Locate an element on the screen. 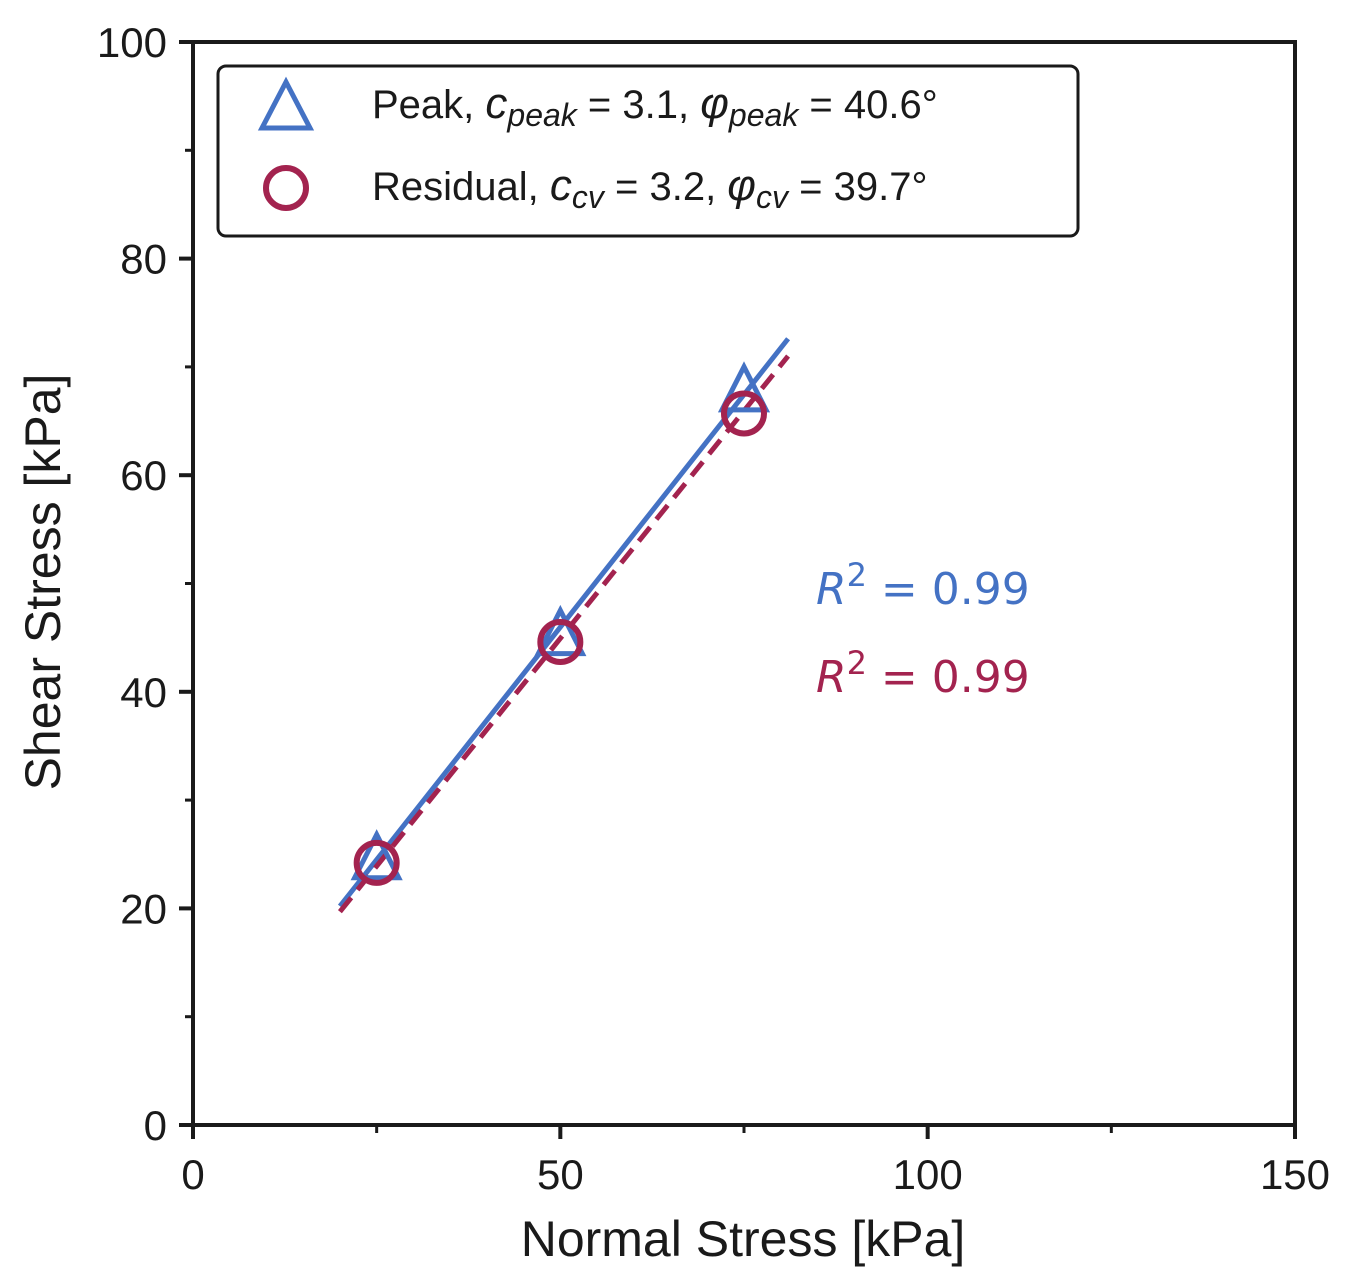 The height and width of the screenshot is (1288, 1352). legend-residual-phi-symbol: φ is located at coordinates (741, 185).